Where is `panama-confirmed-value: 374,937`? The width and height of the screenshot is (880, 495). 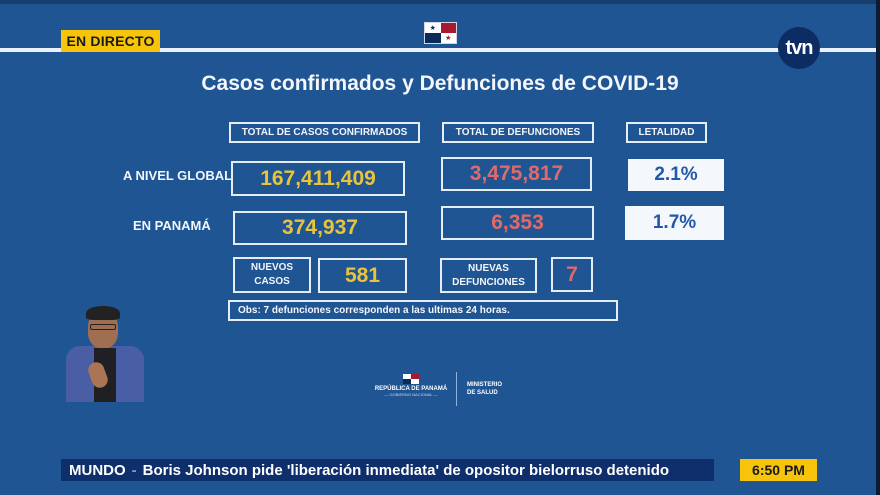 panama-confirmed-value: 374,937 is located at coordinates (320, 228).